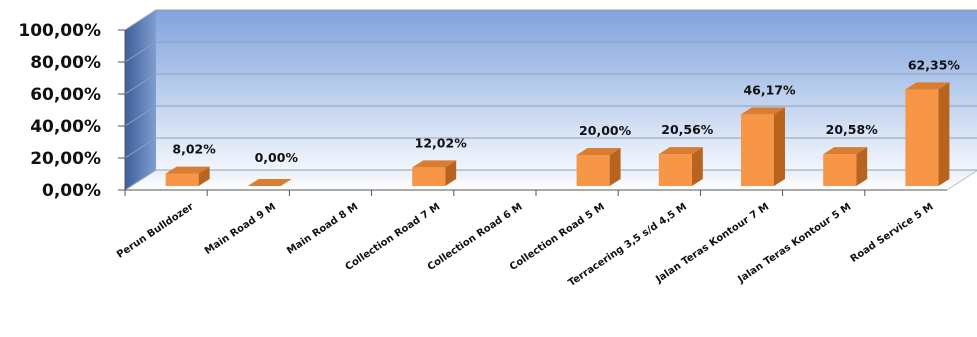  What do you see at coordinates (194, 149) in the screenshot?
I see `data-label: 8,02%` at bounding box center [194, 149].